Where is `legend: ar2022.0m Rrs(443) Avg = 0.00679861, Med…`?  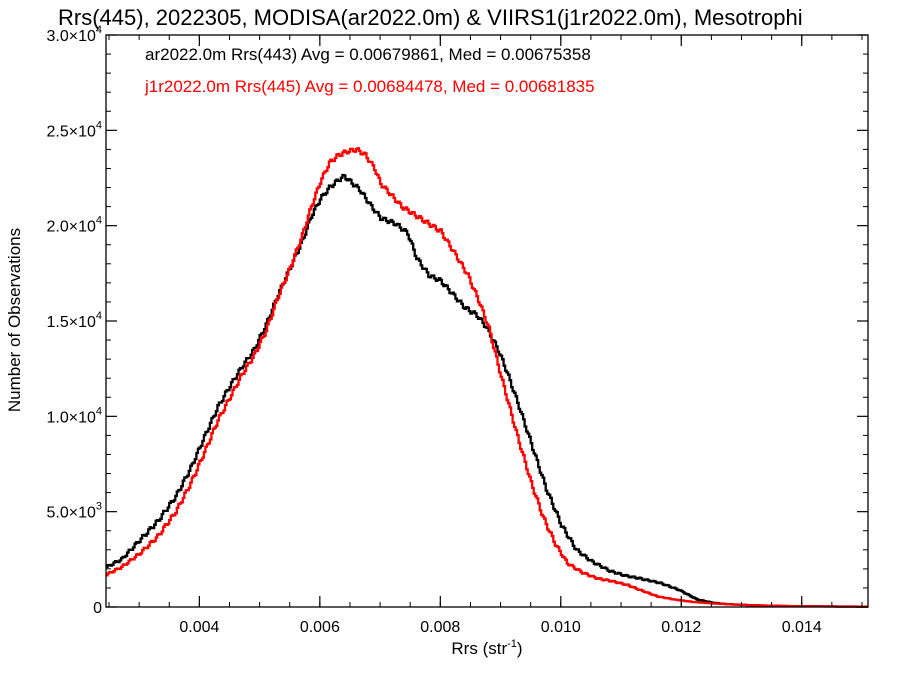
legend: ar2022.0m Rrs(443) Avg = 0.00679861, Med… is located at coordinates (369, 70).